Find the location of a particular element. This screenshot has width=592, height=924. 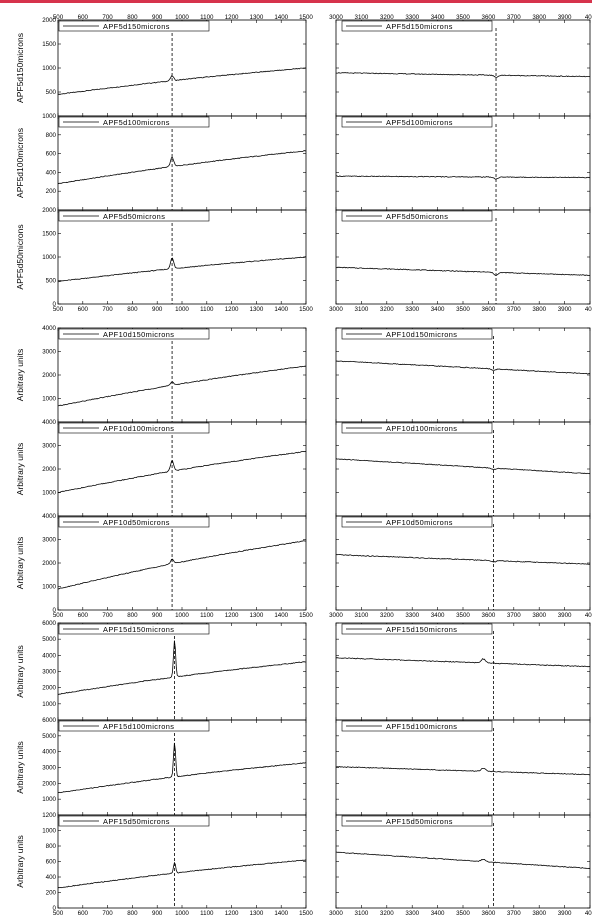

spectrum-line-apf15d50microns is located at coordinates (463, 860).